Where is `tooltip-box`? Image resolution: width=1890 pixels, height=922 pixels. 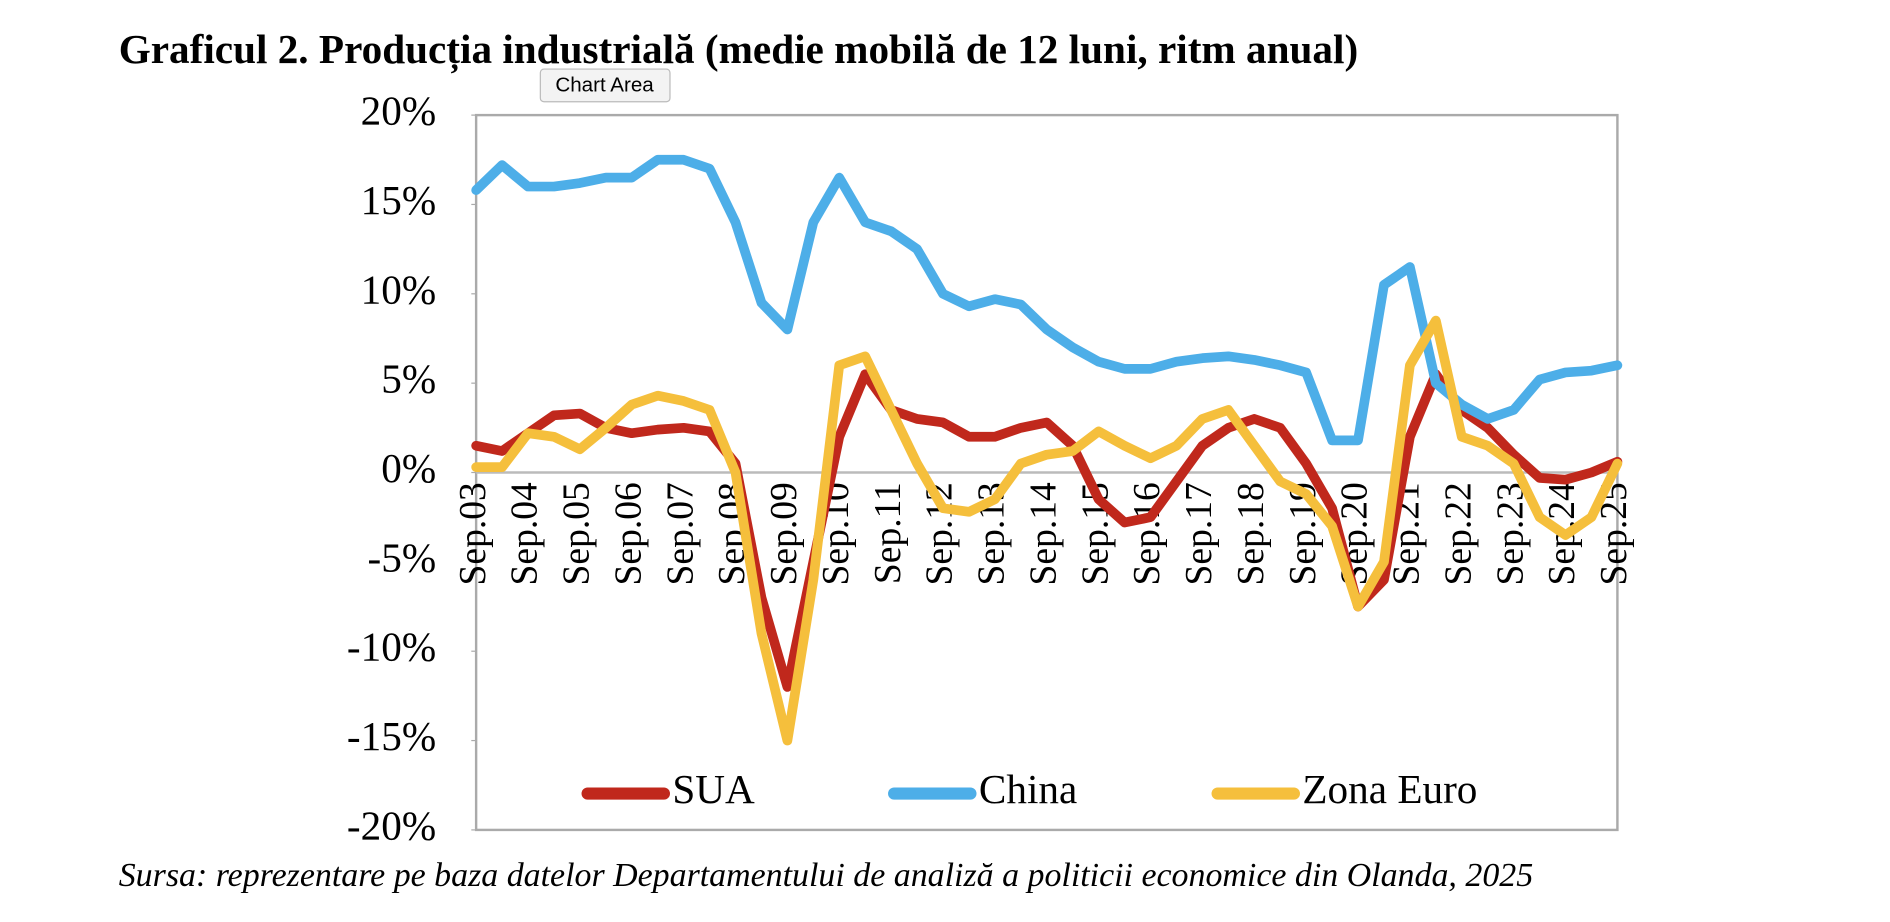 tooltip-box is located at coordinates (605, 85).